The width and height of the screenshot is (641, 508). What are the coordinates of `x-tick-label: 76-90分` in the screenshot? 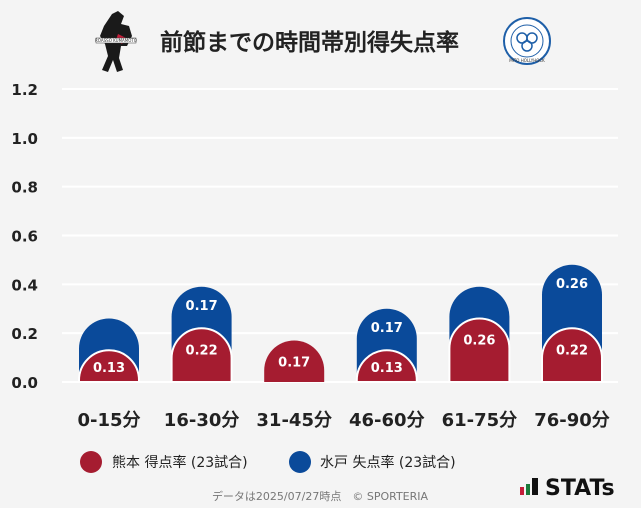 It's located at (572, 420).